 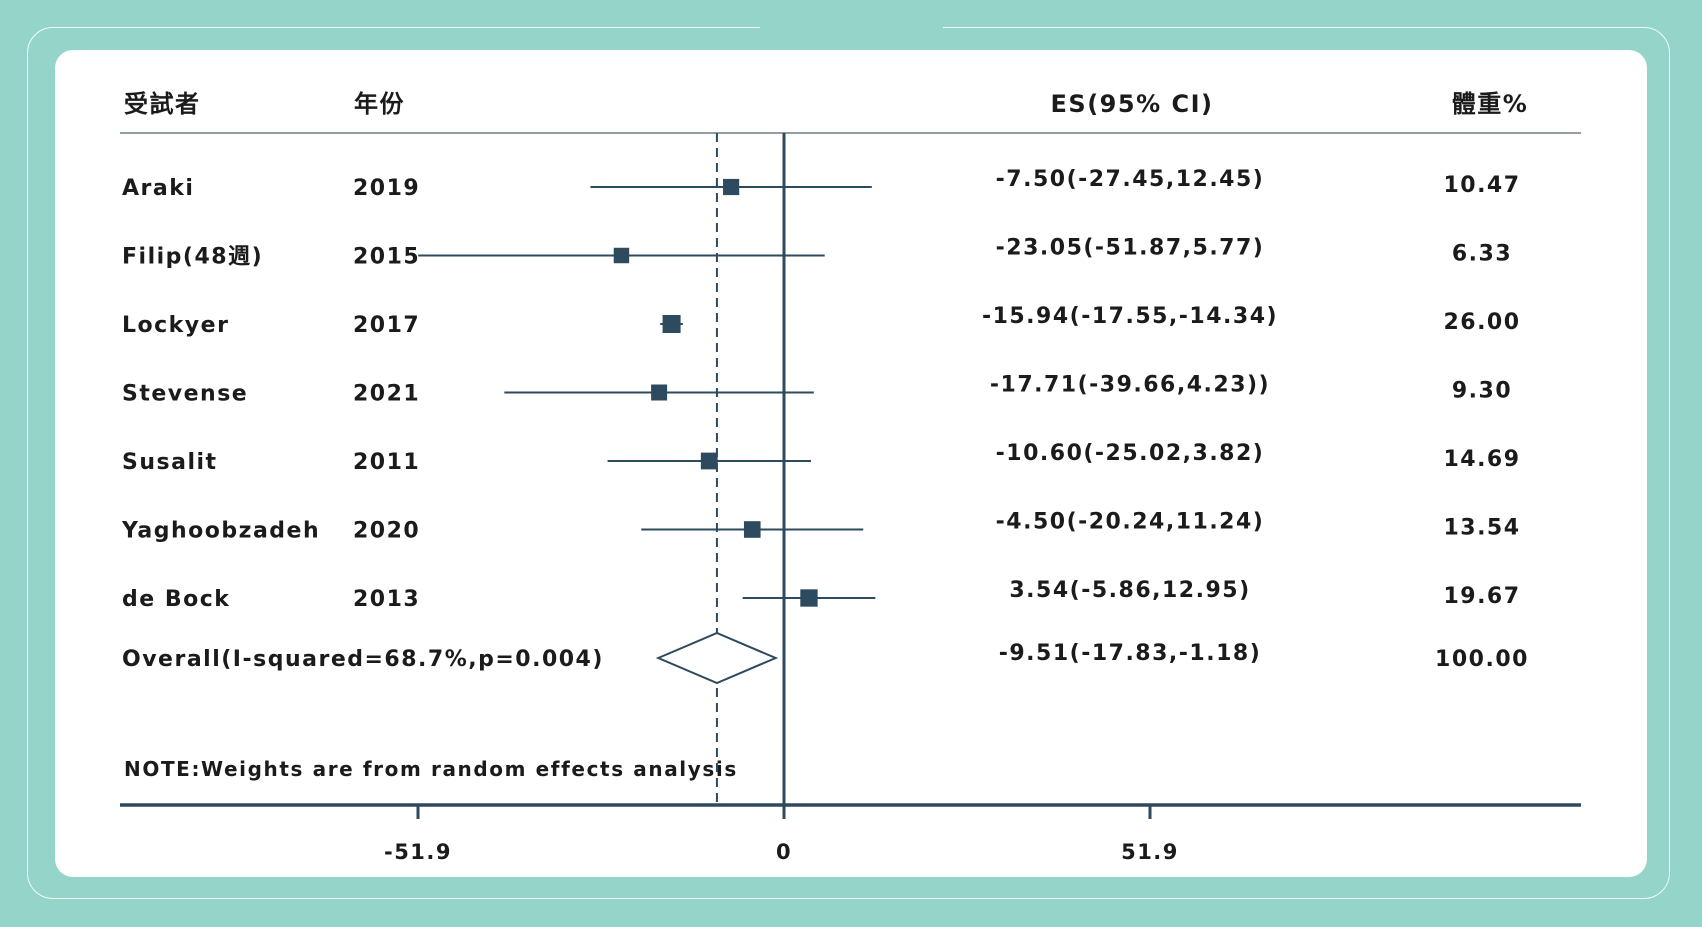 I want to click on effect-size-ci-text: -23.05(-51.87,5.77), so click(x=1130, y=248).